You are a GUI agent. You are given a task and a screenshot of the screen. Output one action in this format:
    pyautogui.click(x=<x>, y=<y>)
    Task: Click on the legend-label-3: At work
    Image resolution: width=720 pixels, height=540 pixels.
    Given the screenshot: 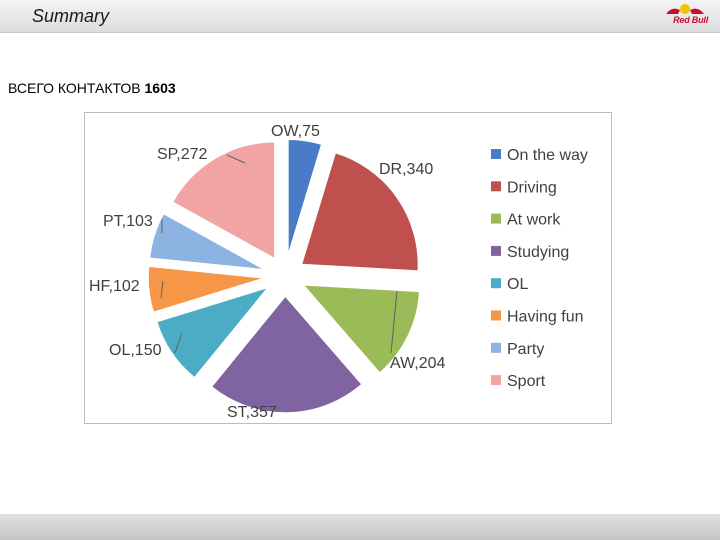 What is the action you would take?
    pyautogui.click(x=534, y=220)
    